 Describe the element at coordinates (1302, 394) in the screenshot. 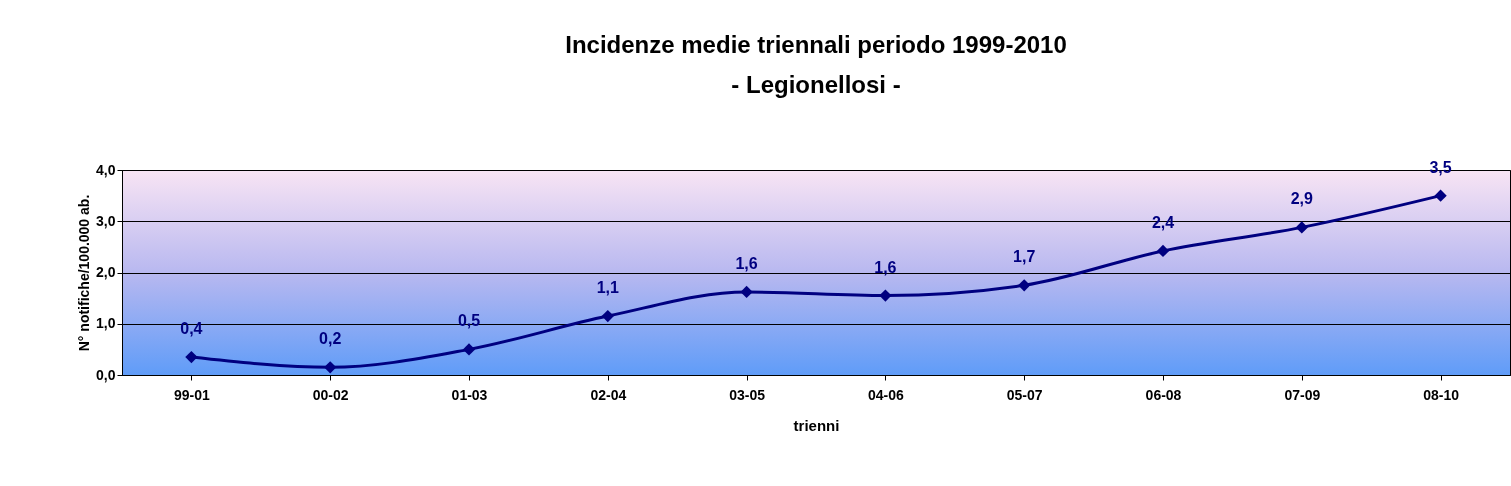

I see `x-tick-label: 07-09` at that location.